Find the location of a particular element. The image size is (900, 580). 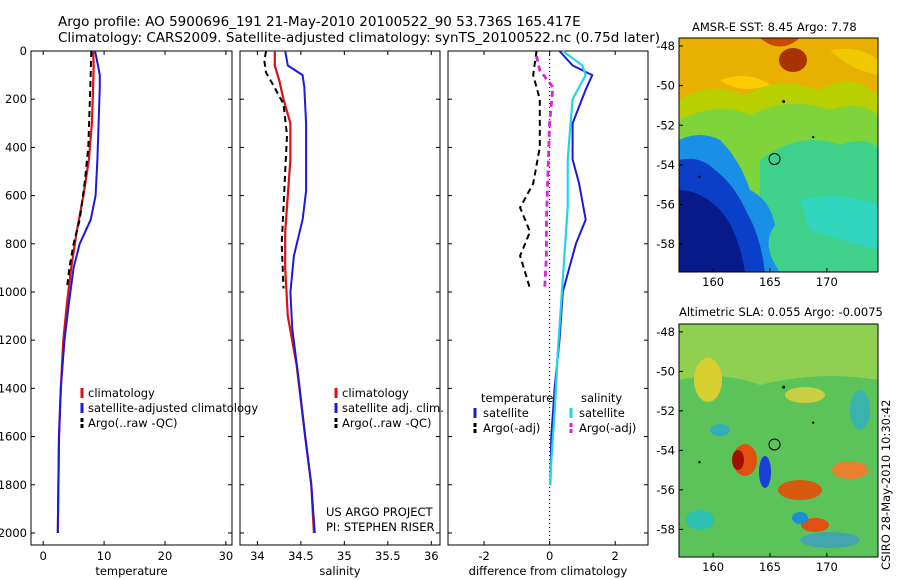

project-annotation: US ARGO PROJECT is located at coordinates (380, 512).